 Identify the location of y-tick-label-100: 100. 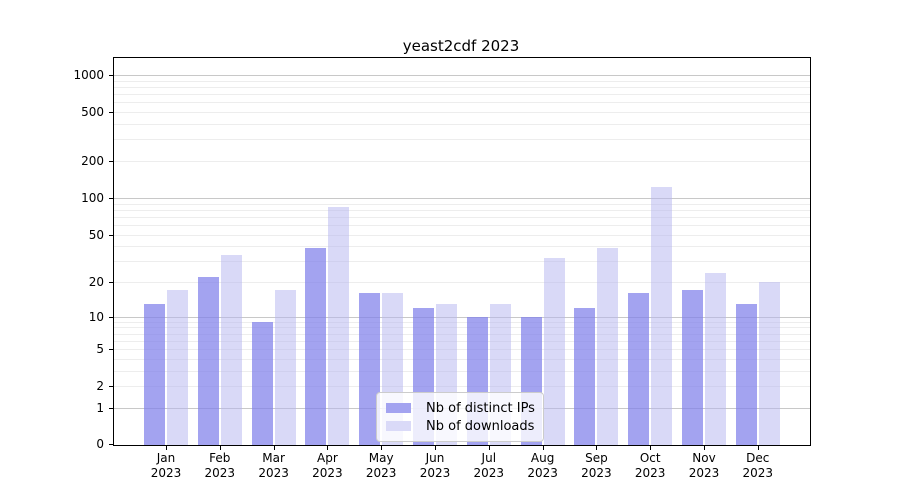
(92, 197).